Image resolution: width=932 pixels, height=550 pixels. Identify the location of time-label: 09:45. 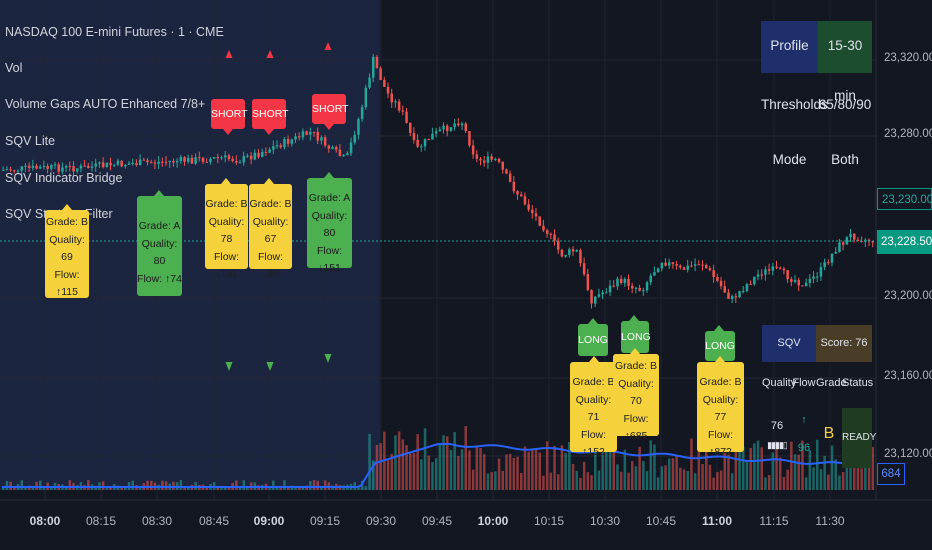
(437, 521).